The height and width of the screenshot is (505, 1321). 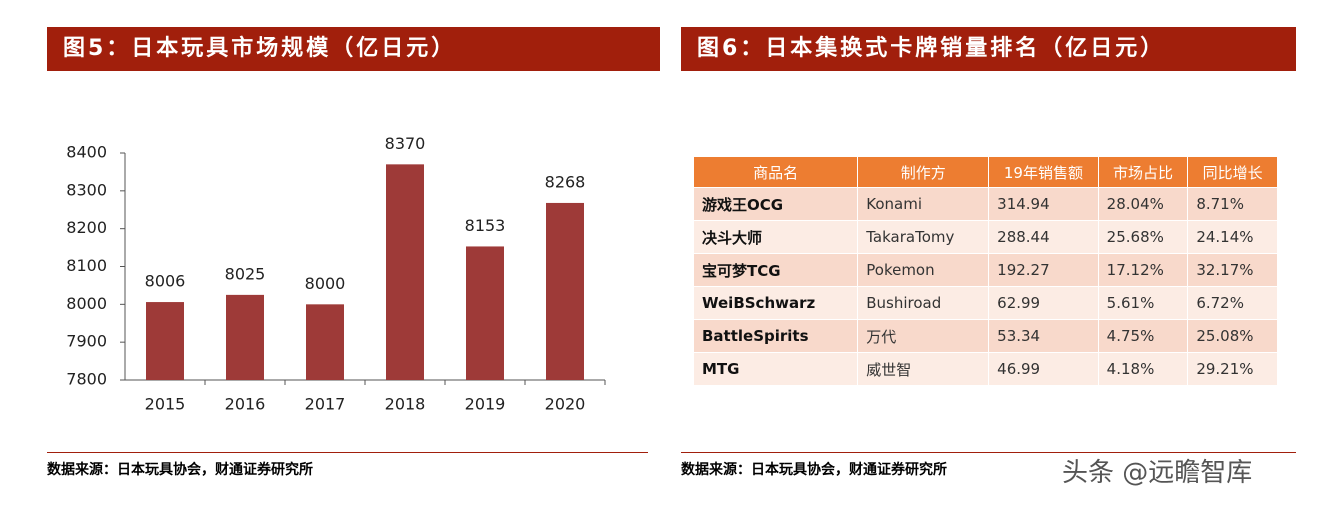 I want to click on table-row: MTG 威世智 46.99 4.18% 29.21%, so click(x=986, y=368).